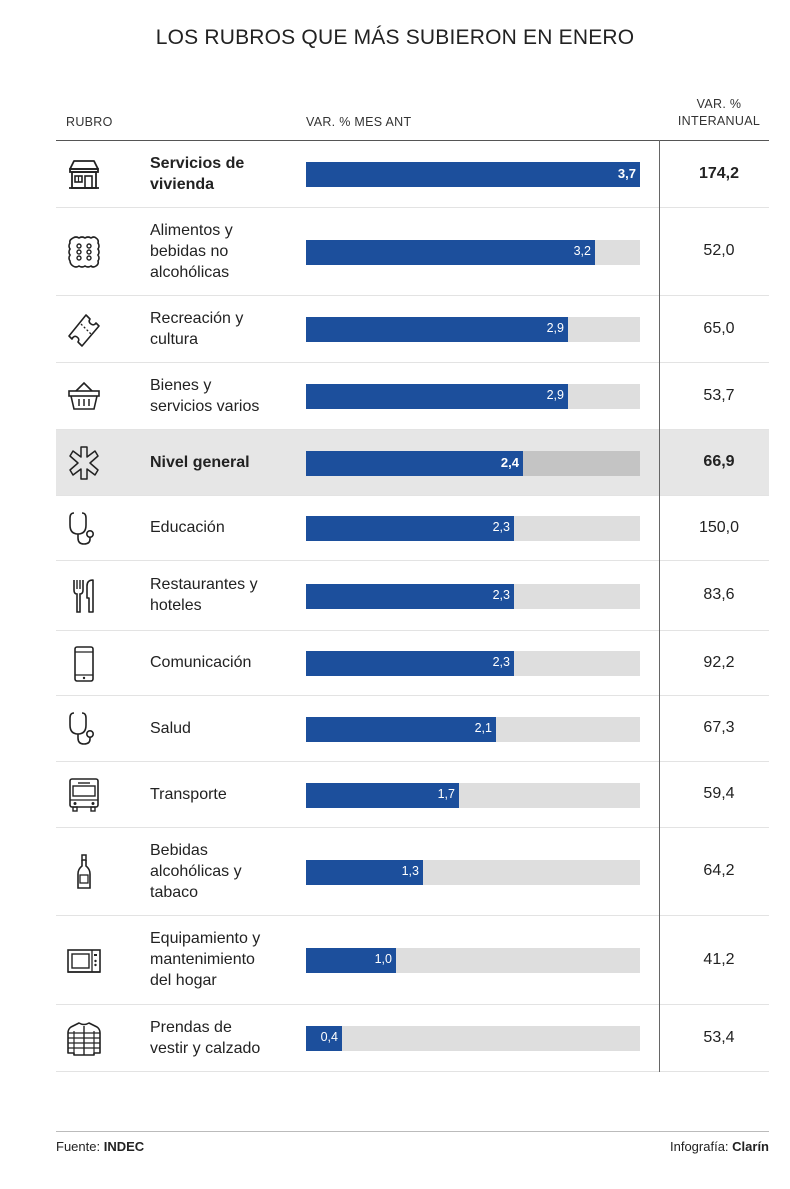 Image resolution: width=790 pixels, height=1189 pixels. Describe the element at coordinates (509, 462) in the screenshot. I see `bar-value-label: 2,4` at that location.